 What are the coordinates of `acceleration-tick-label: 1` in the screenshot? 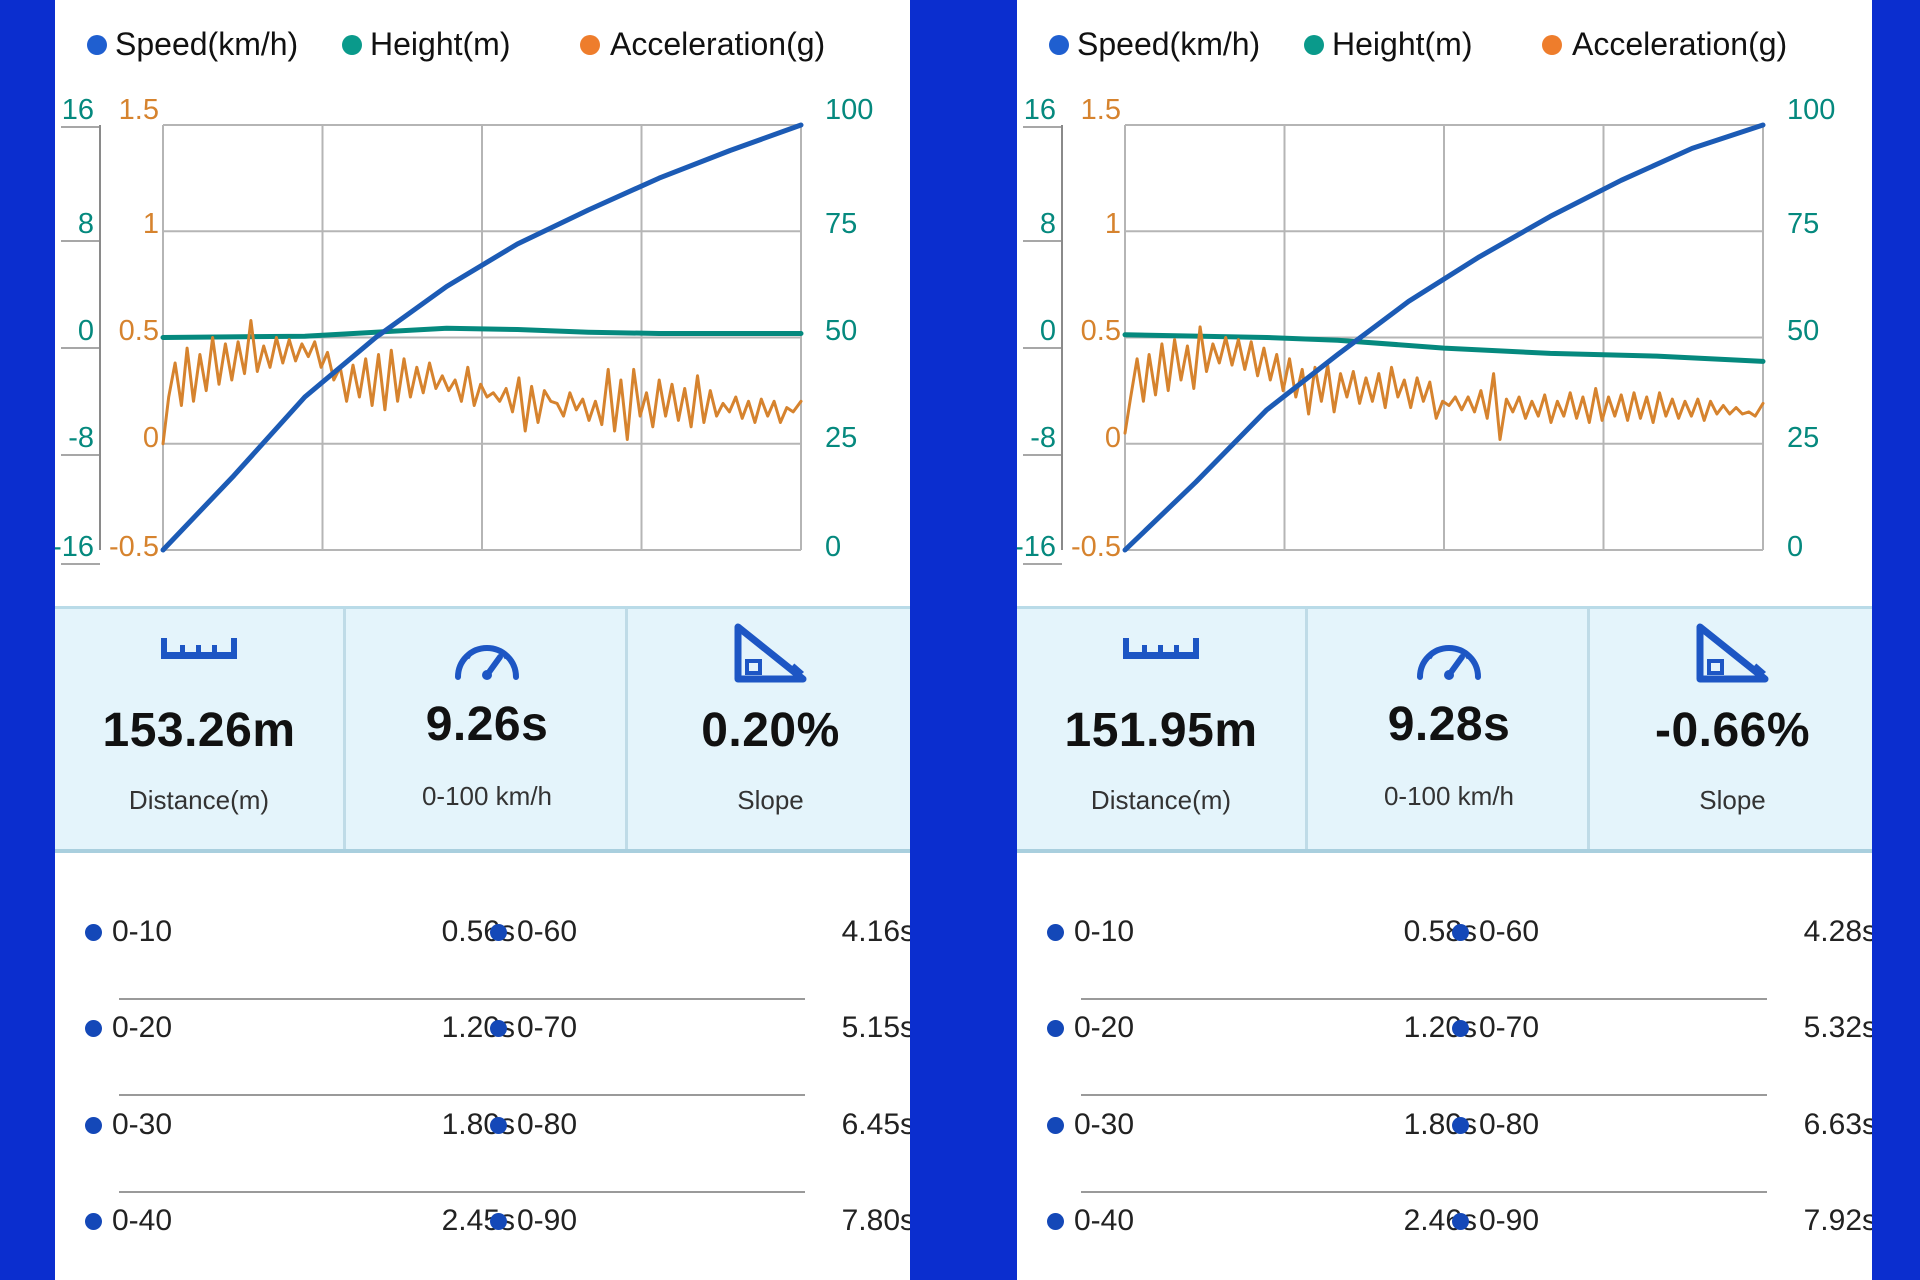 It's located at (151, 224).